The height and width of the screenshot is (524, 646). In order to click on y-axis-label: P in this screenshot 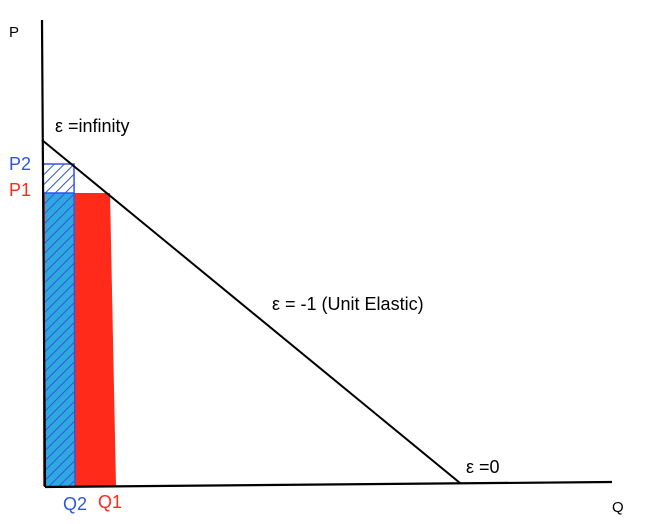, I will do `click(14, 32)`.